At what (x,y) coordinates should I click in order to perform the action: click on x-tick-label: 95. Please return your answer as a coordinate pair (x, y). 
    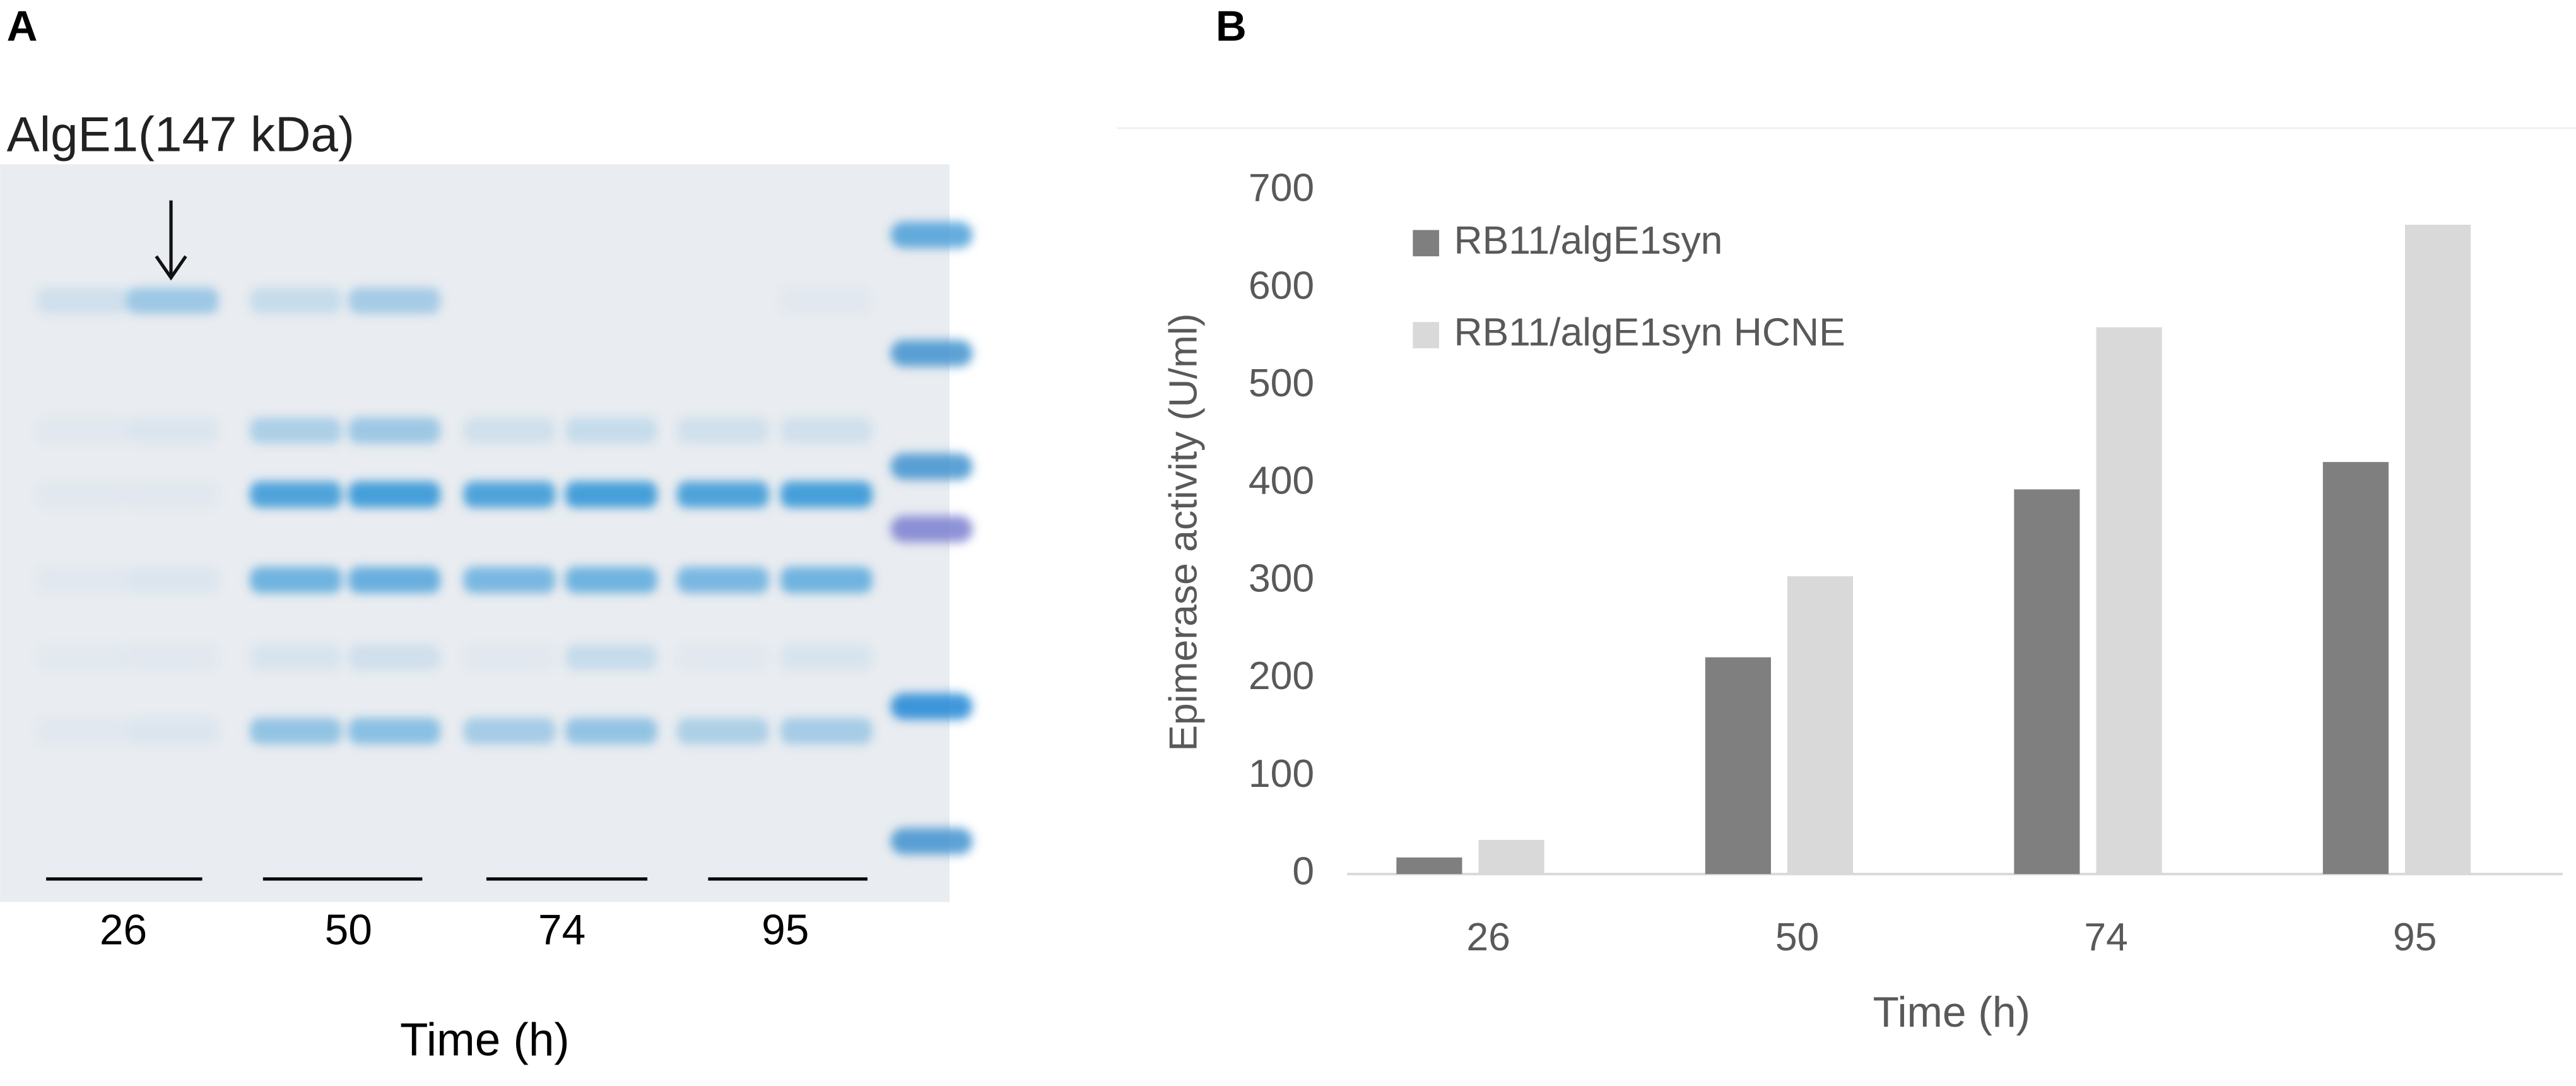
    Looking at the image, I should click on (2415, 937).